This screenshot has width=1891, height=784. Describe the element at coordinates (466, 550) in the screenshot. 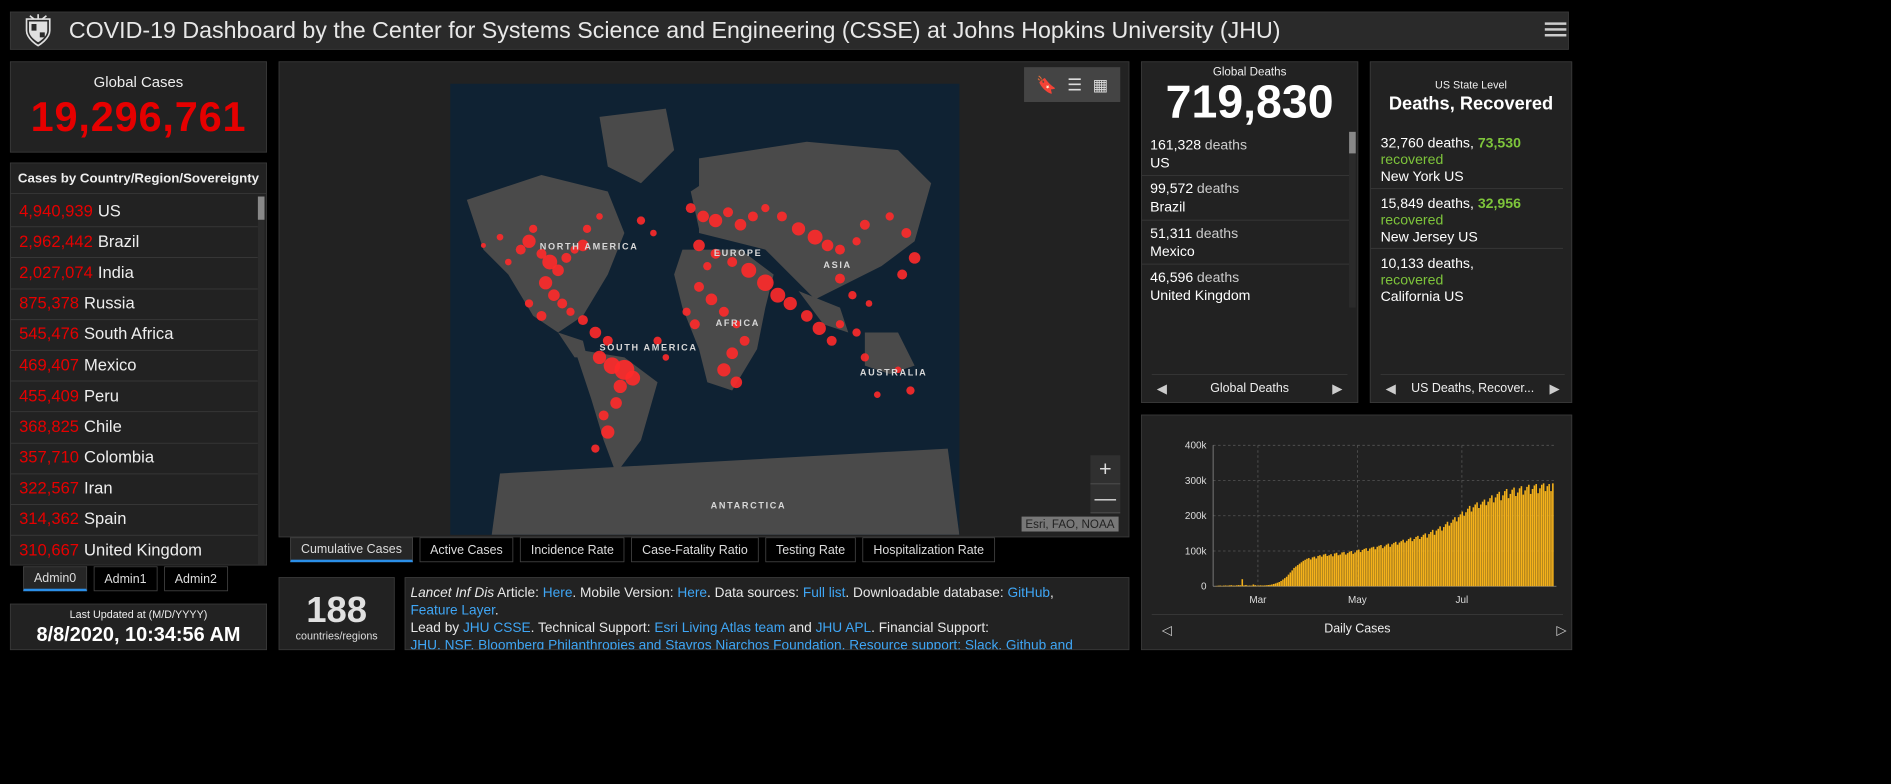

I see `map-tab-active-cases: Active Cases` at that location.